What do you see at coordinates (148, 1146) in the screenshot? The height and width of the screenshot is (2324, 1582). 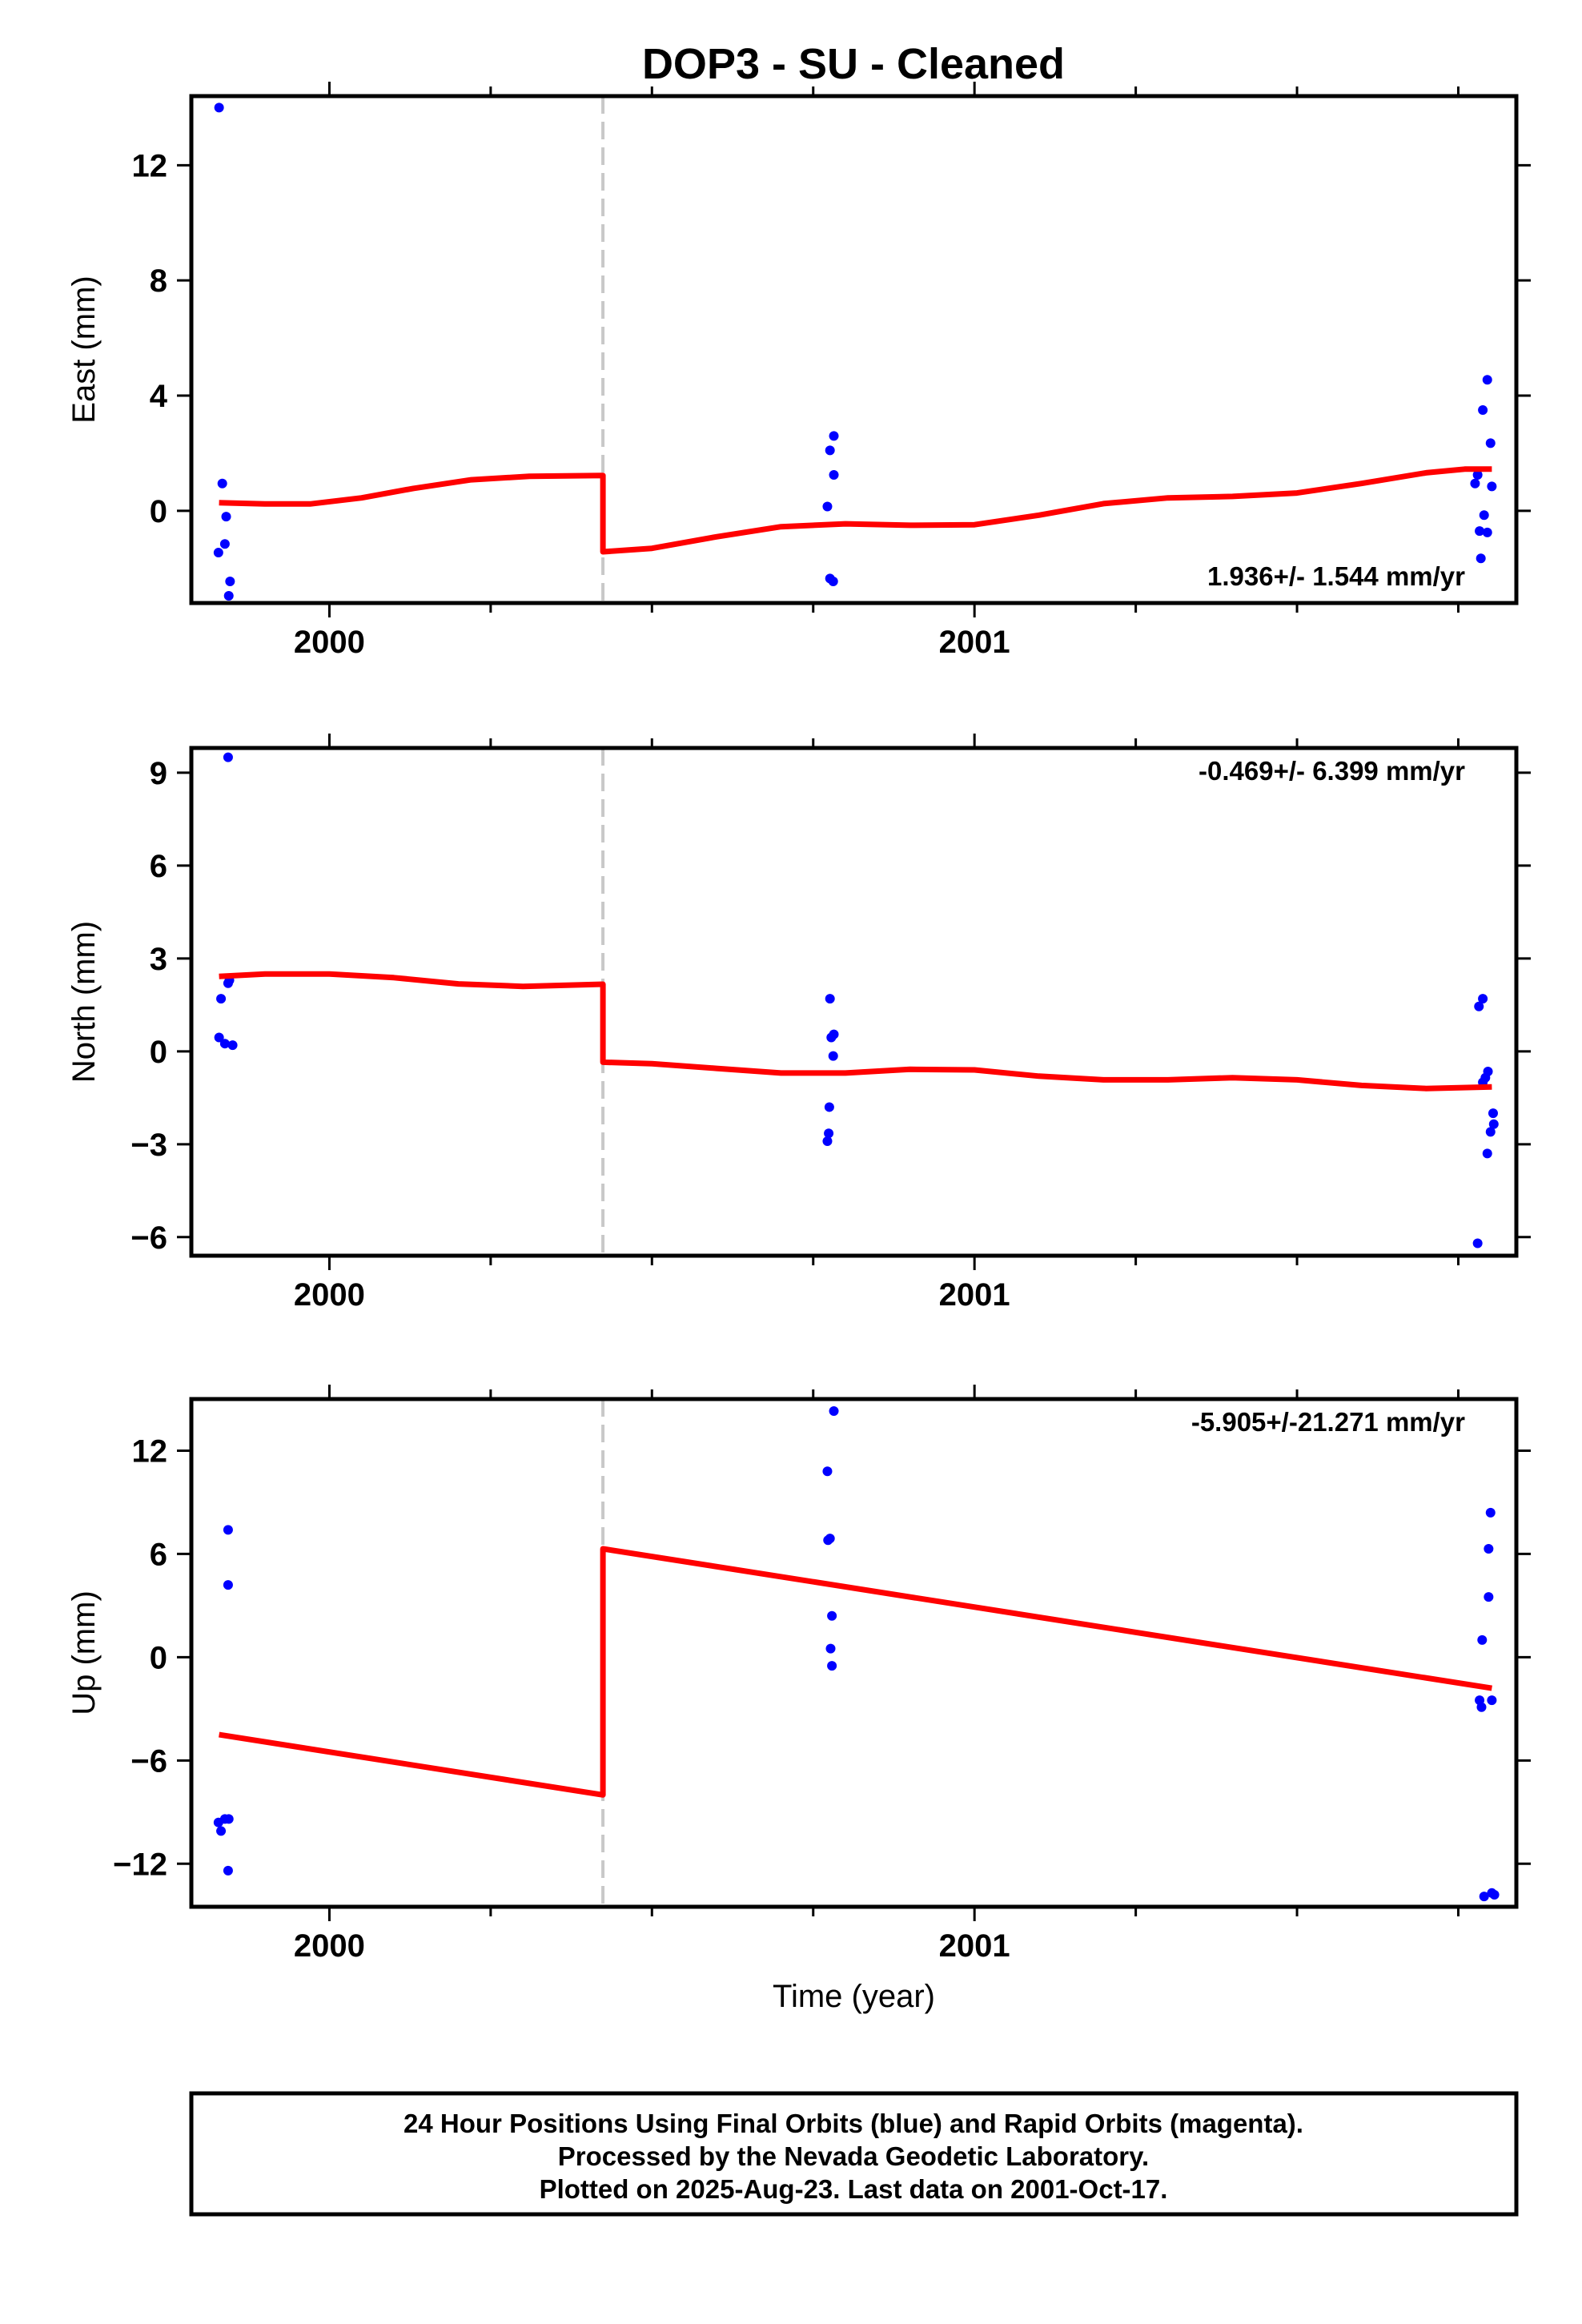 I see `y-tick-label: −3` at bounding box center [148, 1146].